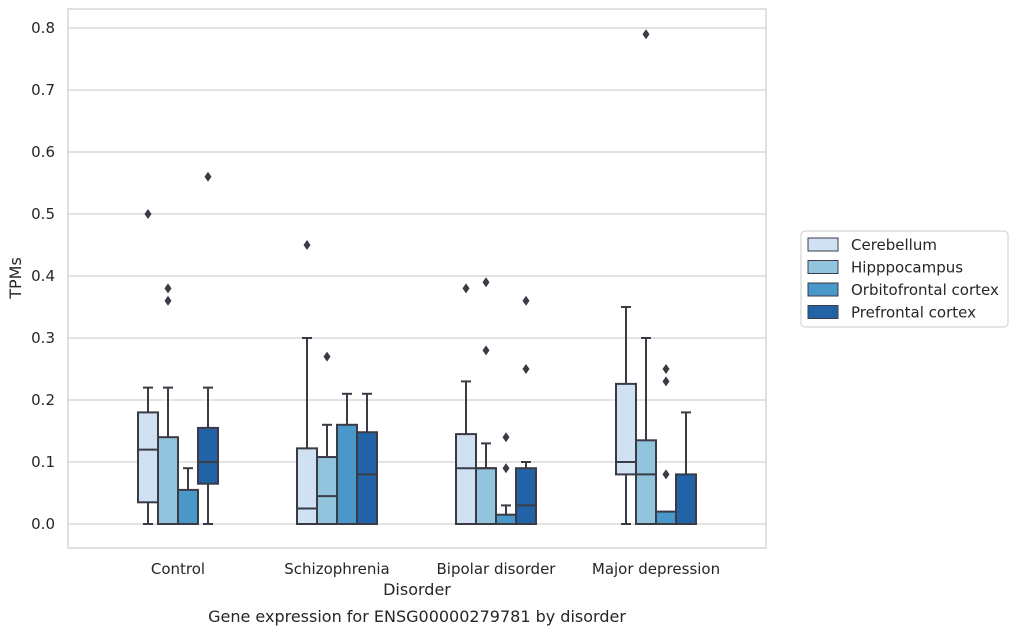 The height and width of the screenshot is (634, 1018). What do you see at coordinates (43, 152) in the screenshot?
I see `y-tick-label: 0.6` at bounding box center [43, 152].